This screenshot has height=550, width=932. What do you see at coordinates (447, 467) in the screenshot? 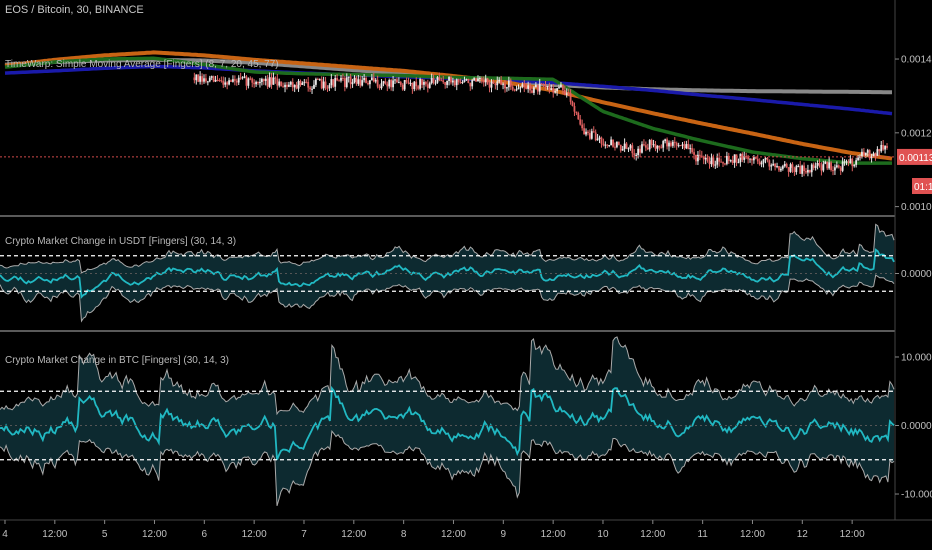
I see `btc-lower-band` at bounding box center [447, 467].